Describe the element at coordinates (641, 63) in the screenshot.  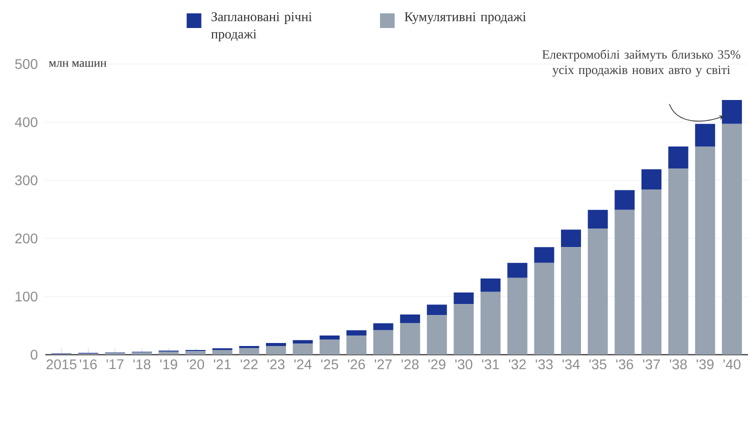
I see `annotation: Електромобілі займуть близько 35% усіх продажів нових авто у світі` at that location.